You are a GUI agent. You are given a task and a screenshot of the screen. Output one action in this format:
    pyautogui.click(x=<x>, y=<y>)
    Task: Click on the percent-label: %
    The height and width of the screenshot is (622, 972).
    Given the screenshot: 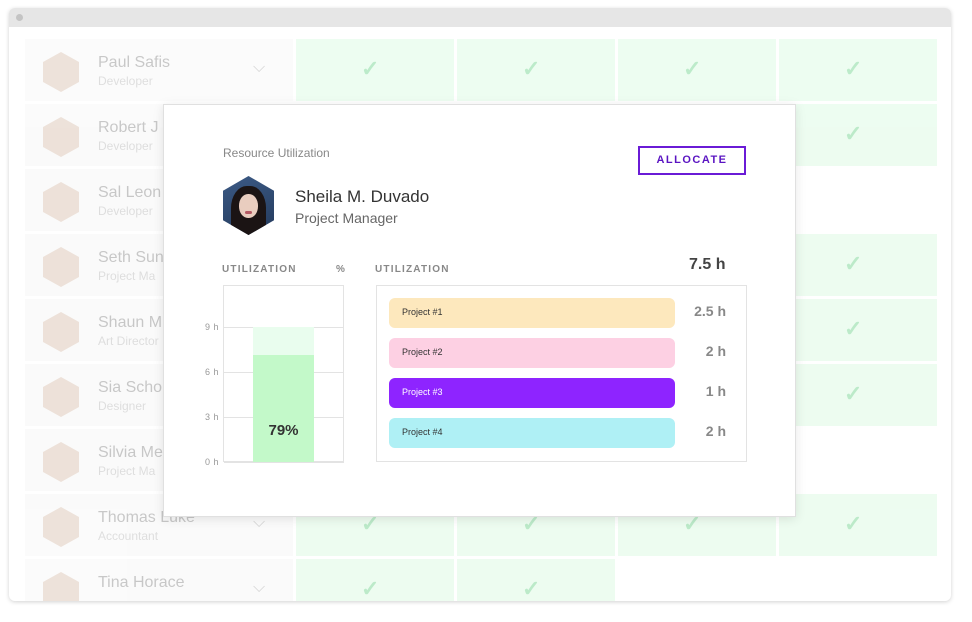 What is the action you would take?
    pyautogui.click(x=340, y=269)
    